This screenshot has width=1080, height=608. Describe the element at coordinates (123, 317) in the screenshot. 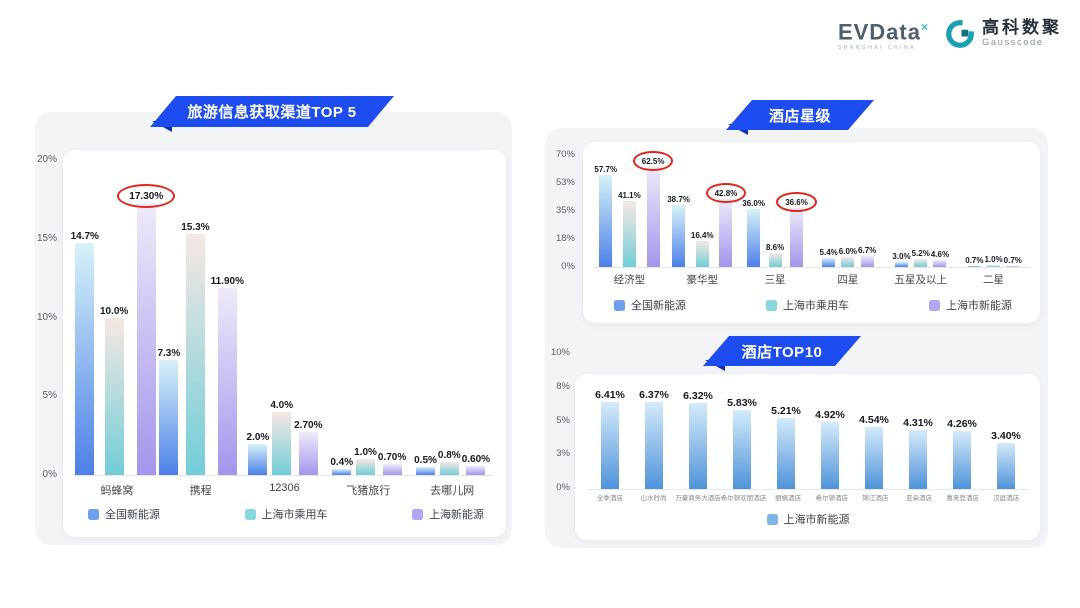

I see `bar-group: 14.7% 10.0% 17.30%` at that location.